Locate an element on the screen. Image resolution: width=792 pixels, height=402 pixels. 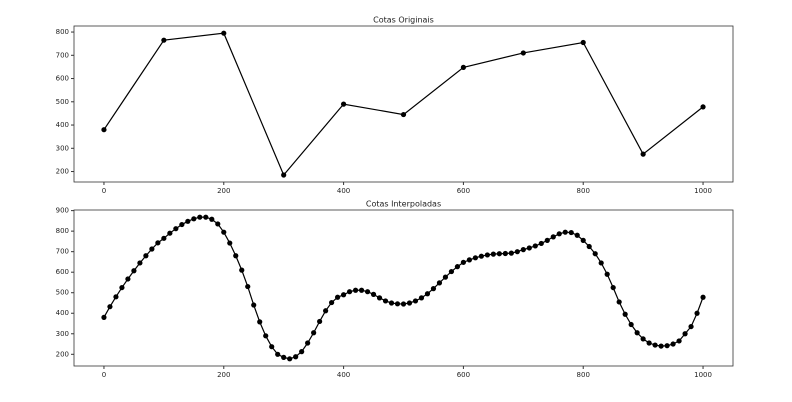
y-tick-label: 500 is located at coordinates (62, 102).